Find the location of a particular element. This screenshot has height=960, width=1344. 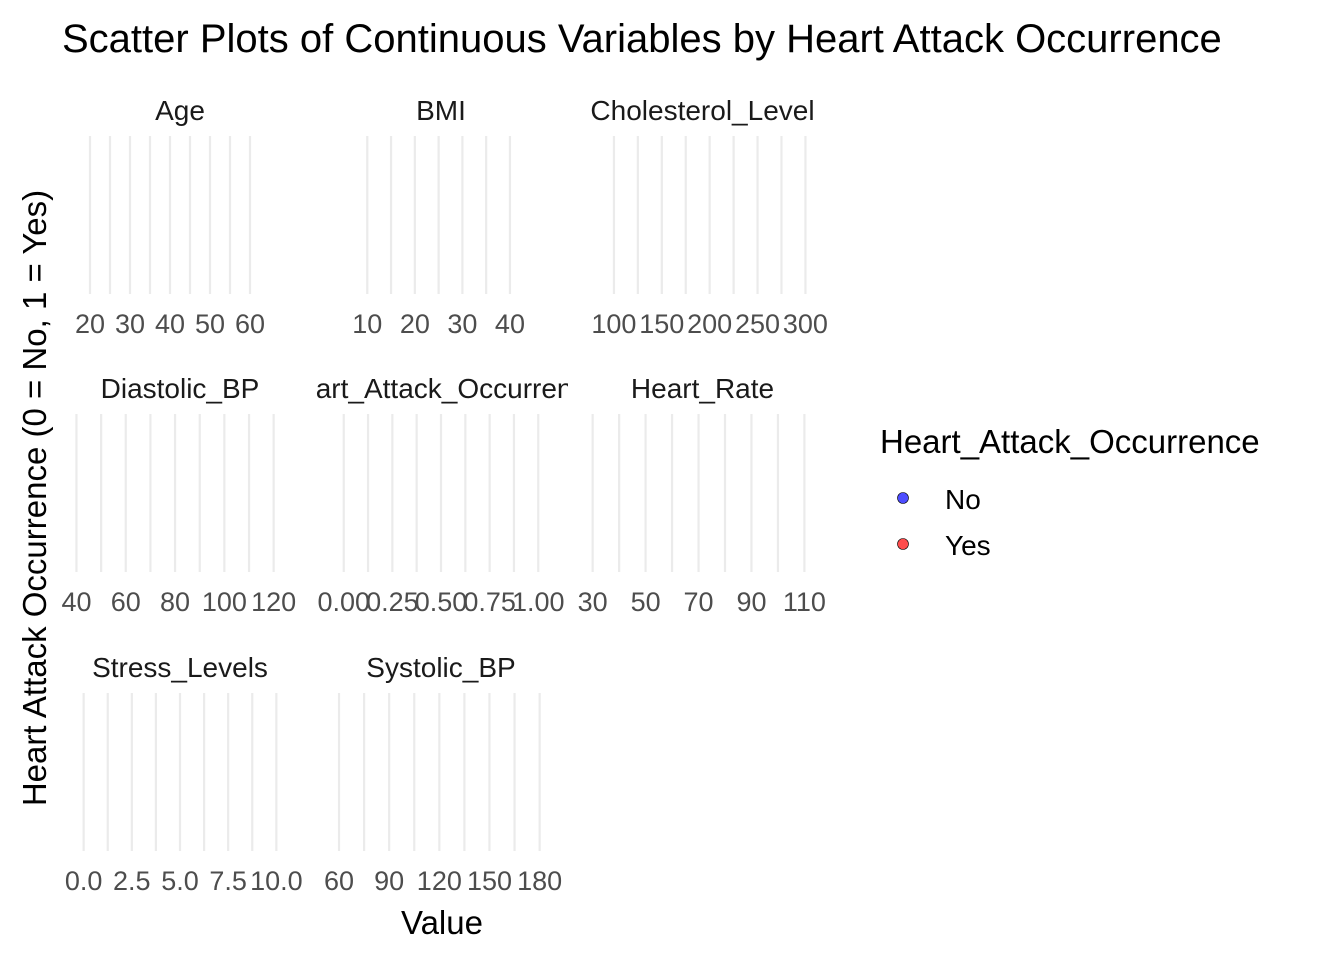

tick-label-heart-rate-1: 50 is located at coordinates (646, 602).